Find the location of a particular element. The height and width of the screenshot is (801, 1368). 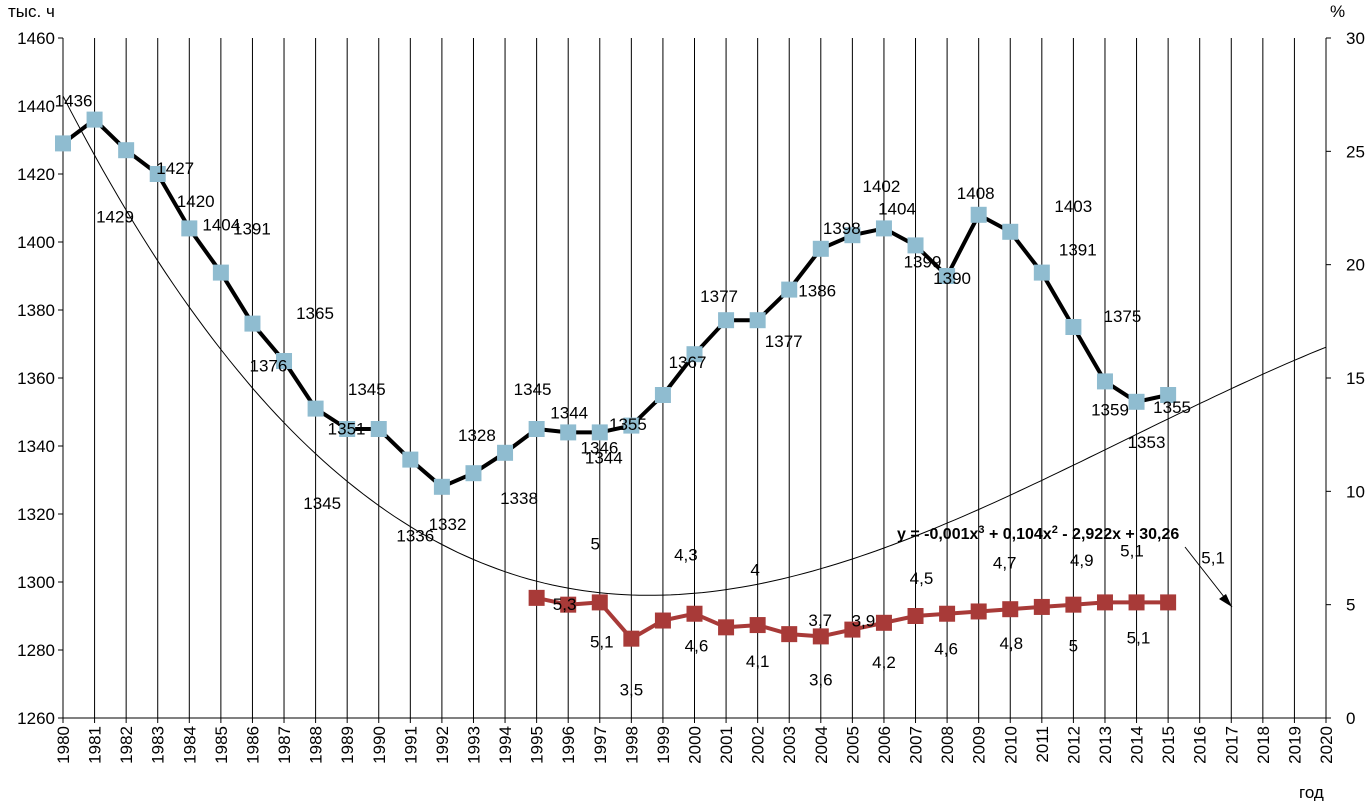

data-label: 1386 is located at coordinates (817, 291).